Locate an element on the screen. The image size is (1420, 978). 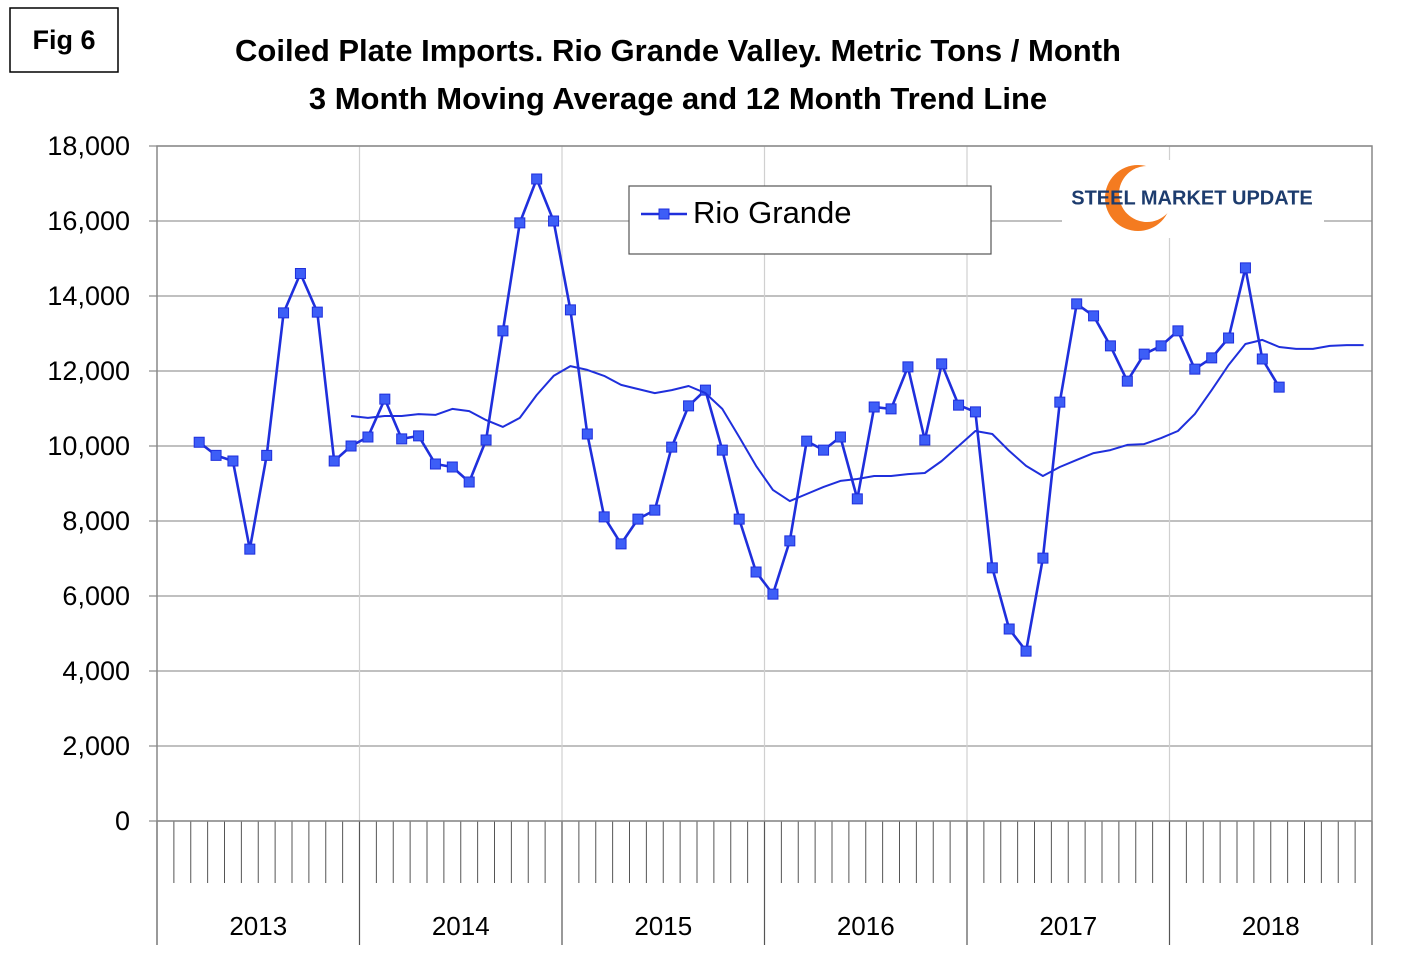
figure-label-box is located at coordinates (64, 40).